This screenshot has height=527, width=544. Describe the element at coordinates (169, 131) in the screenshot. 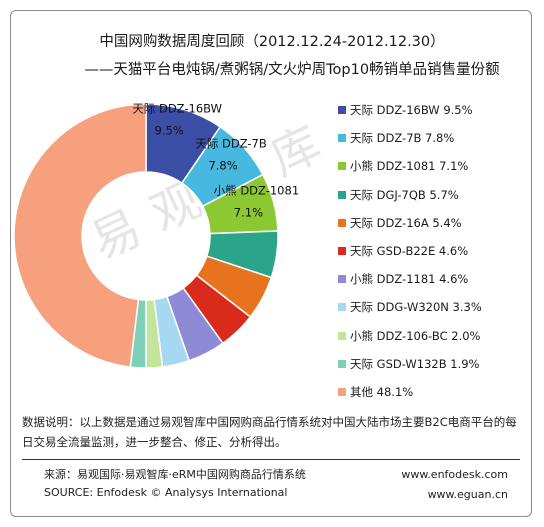

I see `slice-label-value: 9.5%` at that location.